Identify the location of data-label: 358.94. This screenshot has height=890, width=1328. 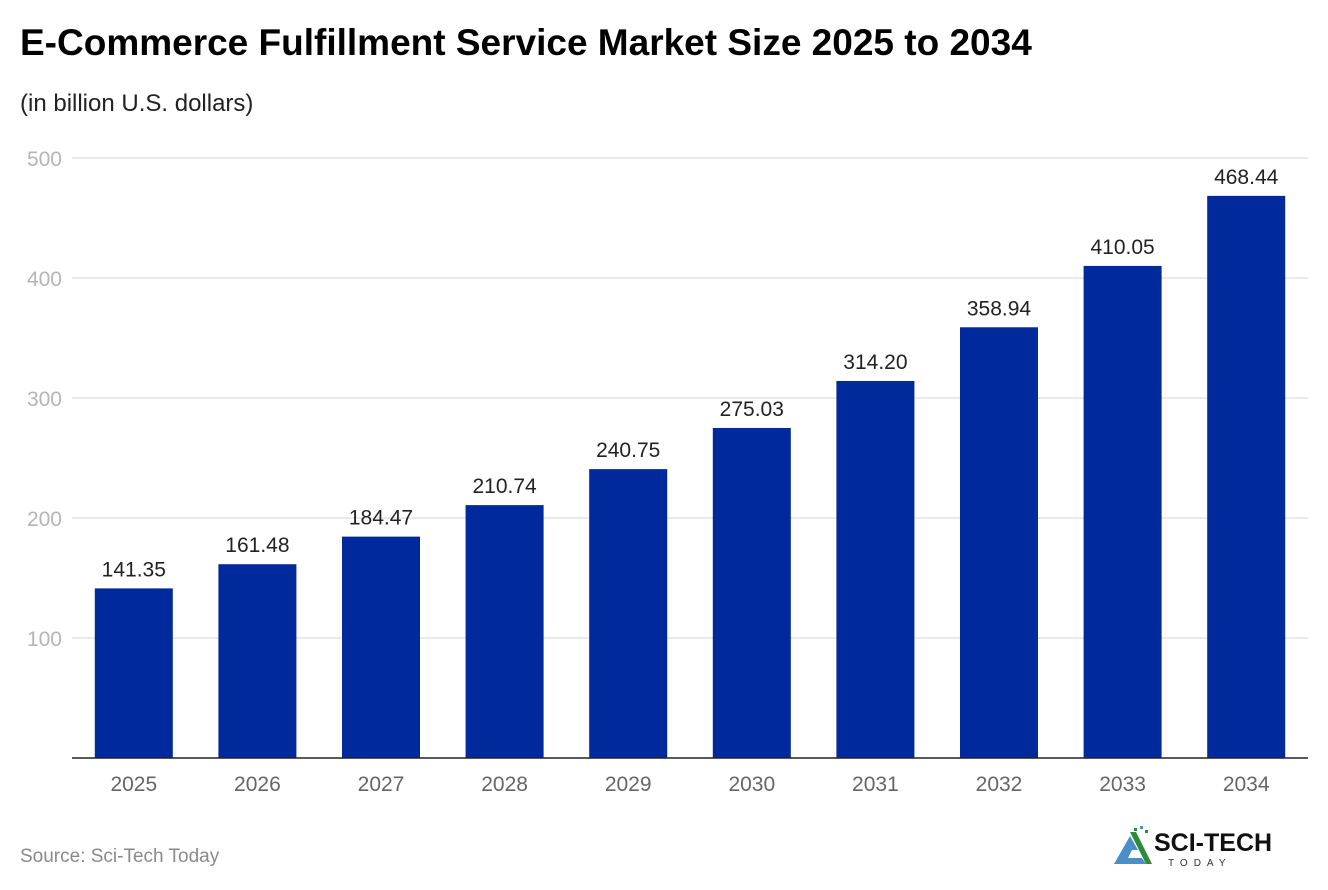
(999, 308).